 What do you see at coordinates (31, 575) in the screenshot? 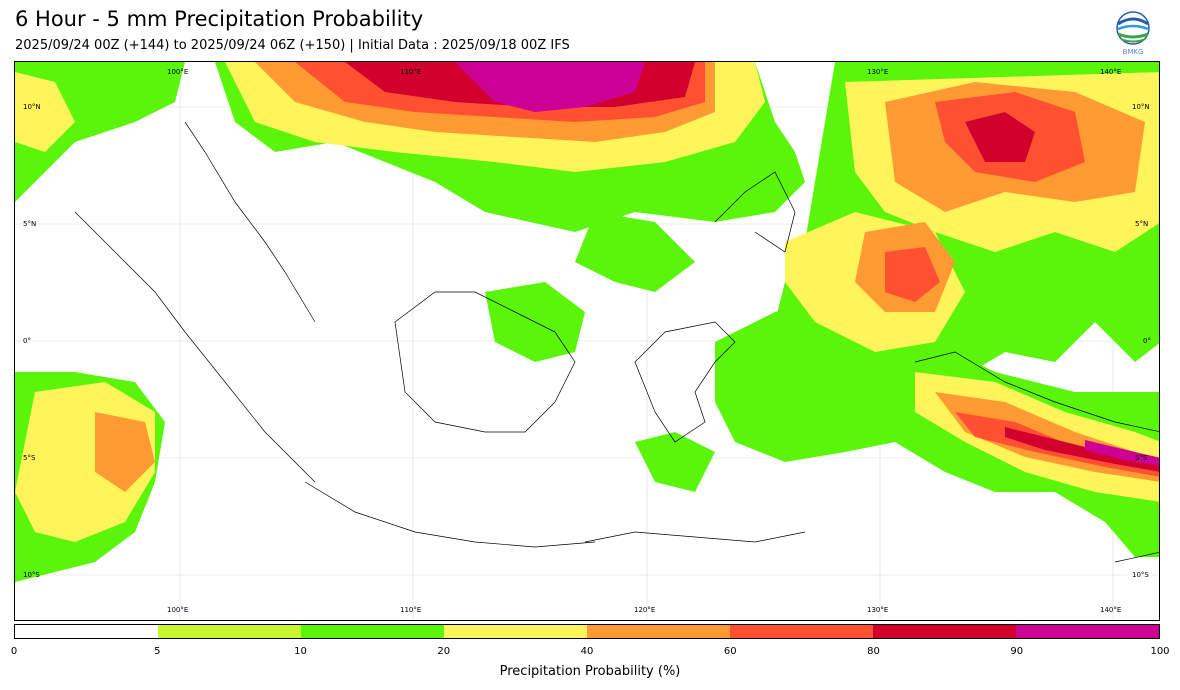
I see `lat-label-left-10s: 10°S` at bounding box center [31, 575].